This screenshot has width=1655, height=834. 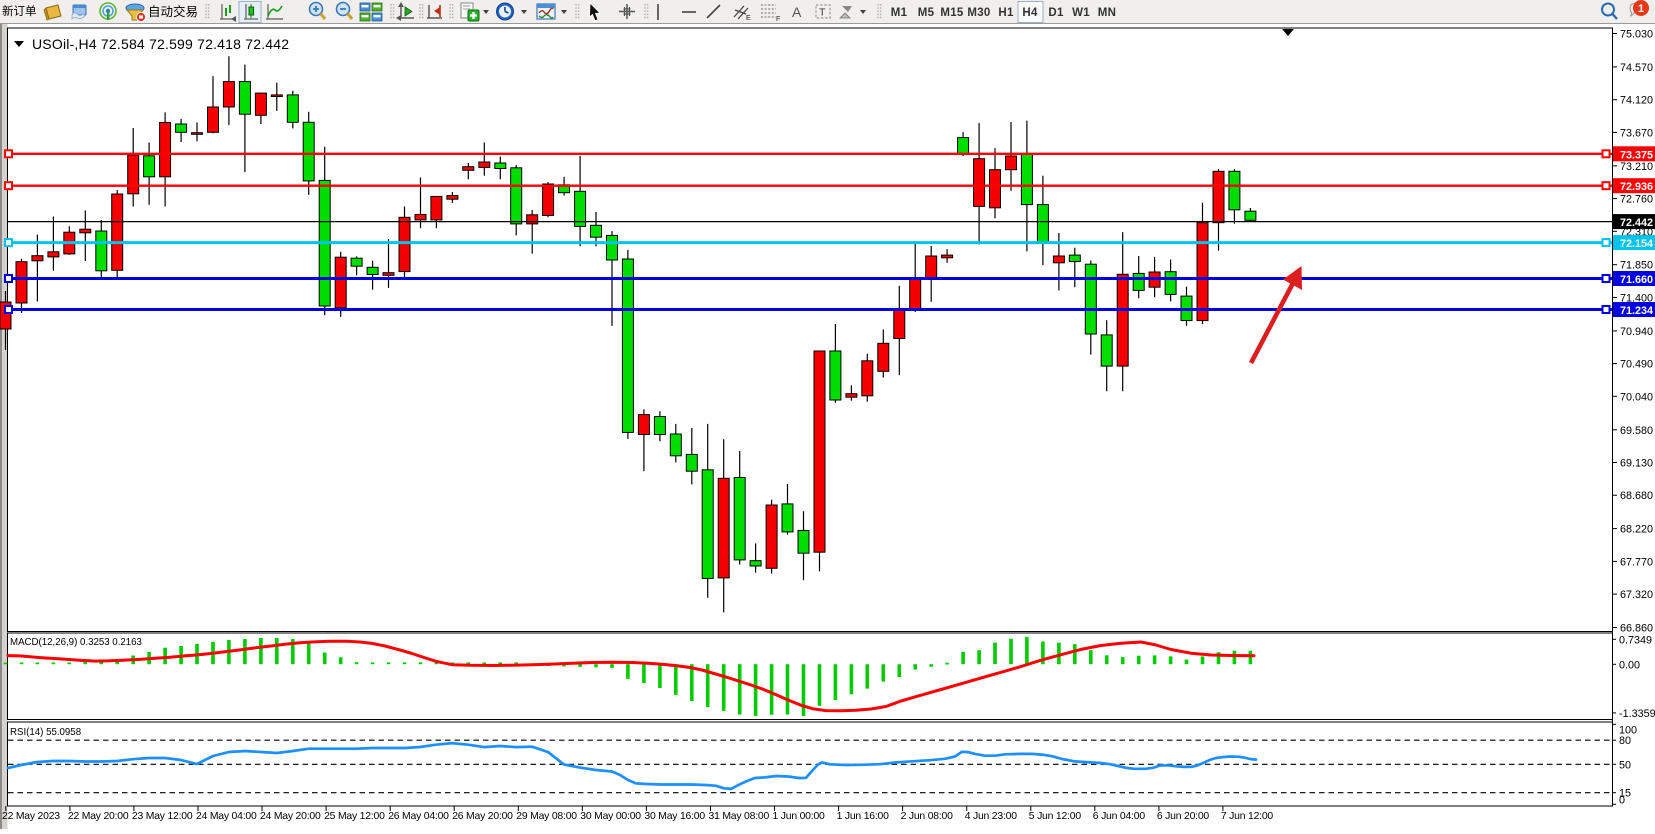 What do you see at coordinates (1641, 9) in the screenshot?
I see `svg-text: 1` at bounding box center [1641, 9].